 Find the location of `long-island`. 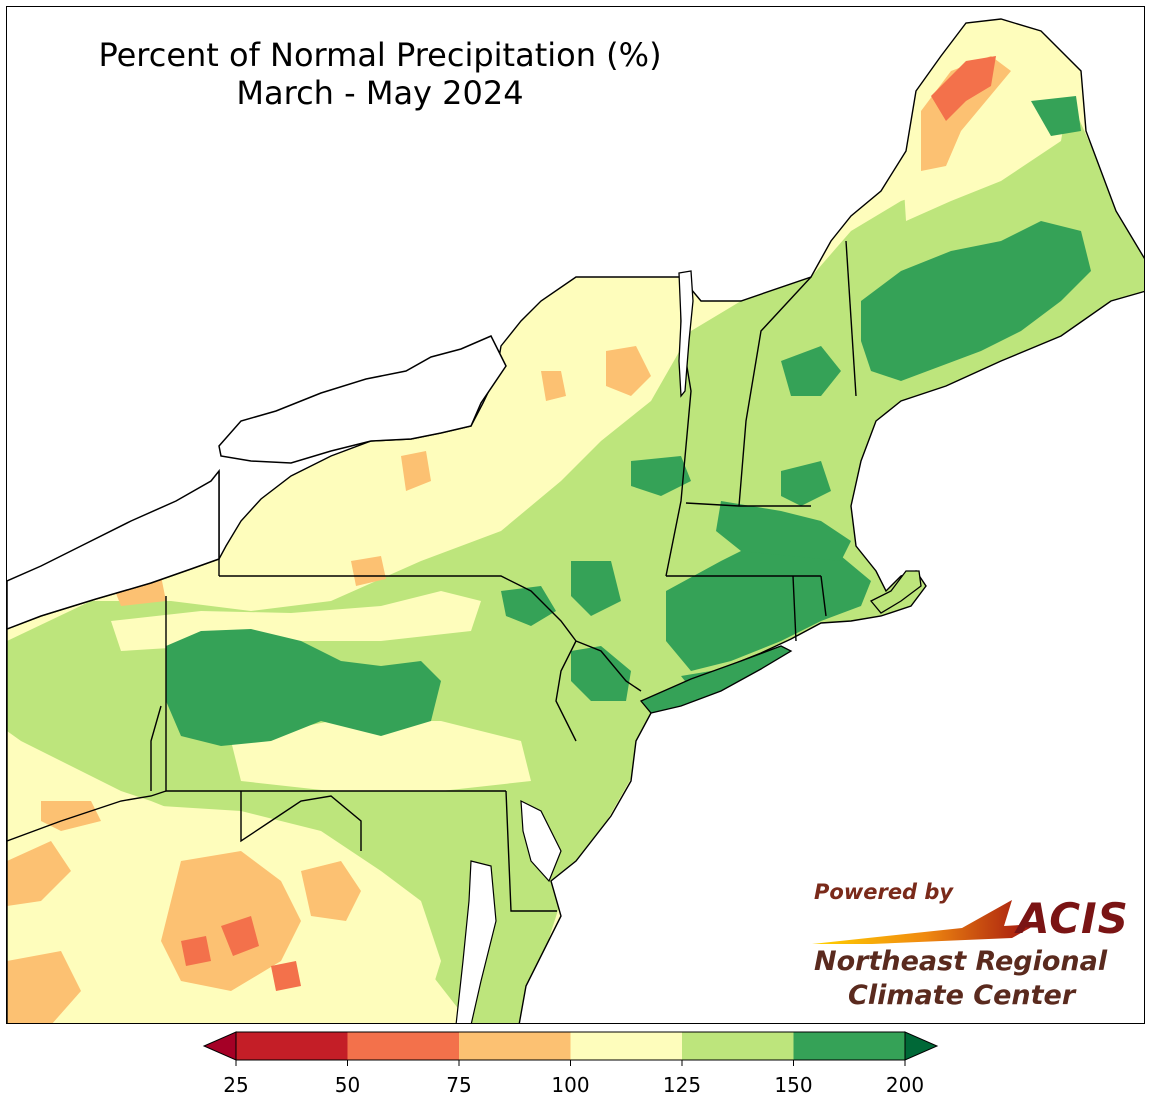

long-island is located at coordinates (716, 679).